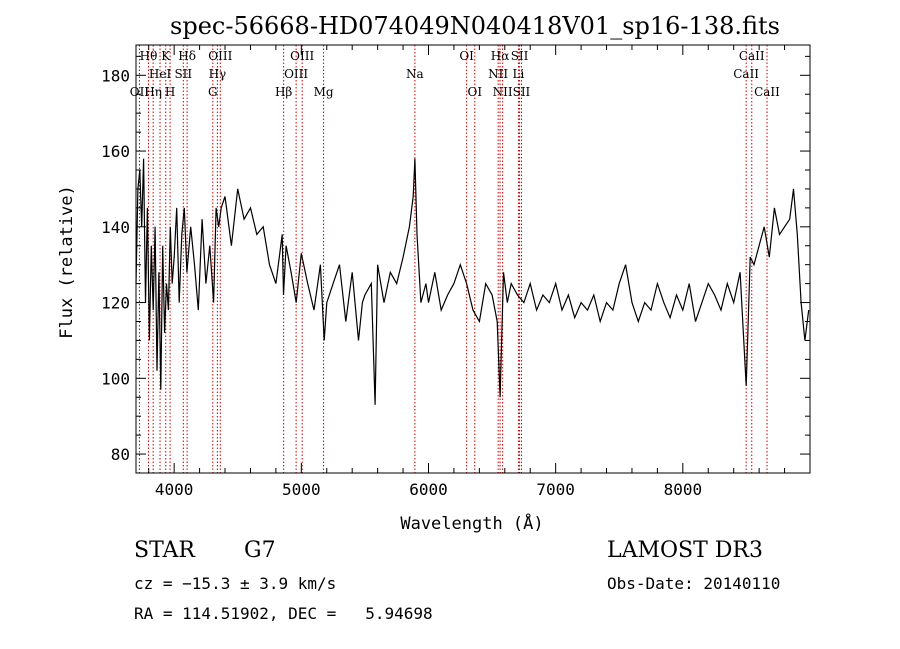 The image size is (900, 649). I want to click on y-tick-label-1: 100, so click(115, 378).